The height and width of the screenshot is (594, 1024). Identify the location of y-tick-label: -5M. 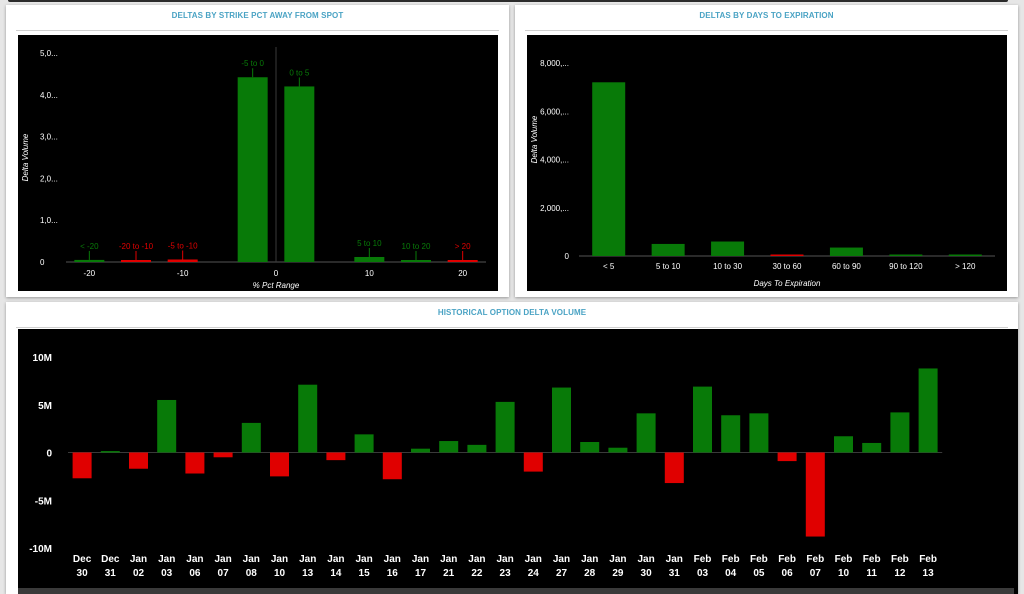
(43, 501).